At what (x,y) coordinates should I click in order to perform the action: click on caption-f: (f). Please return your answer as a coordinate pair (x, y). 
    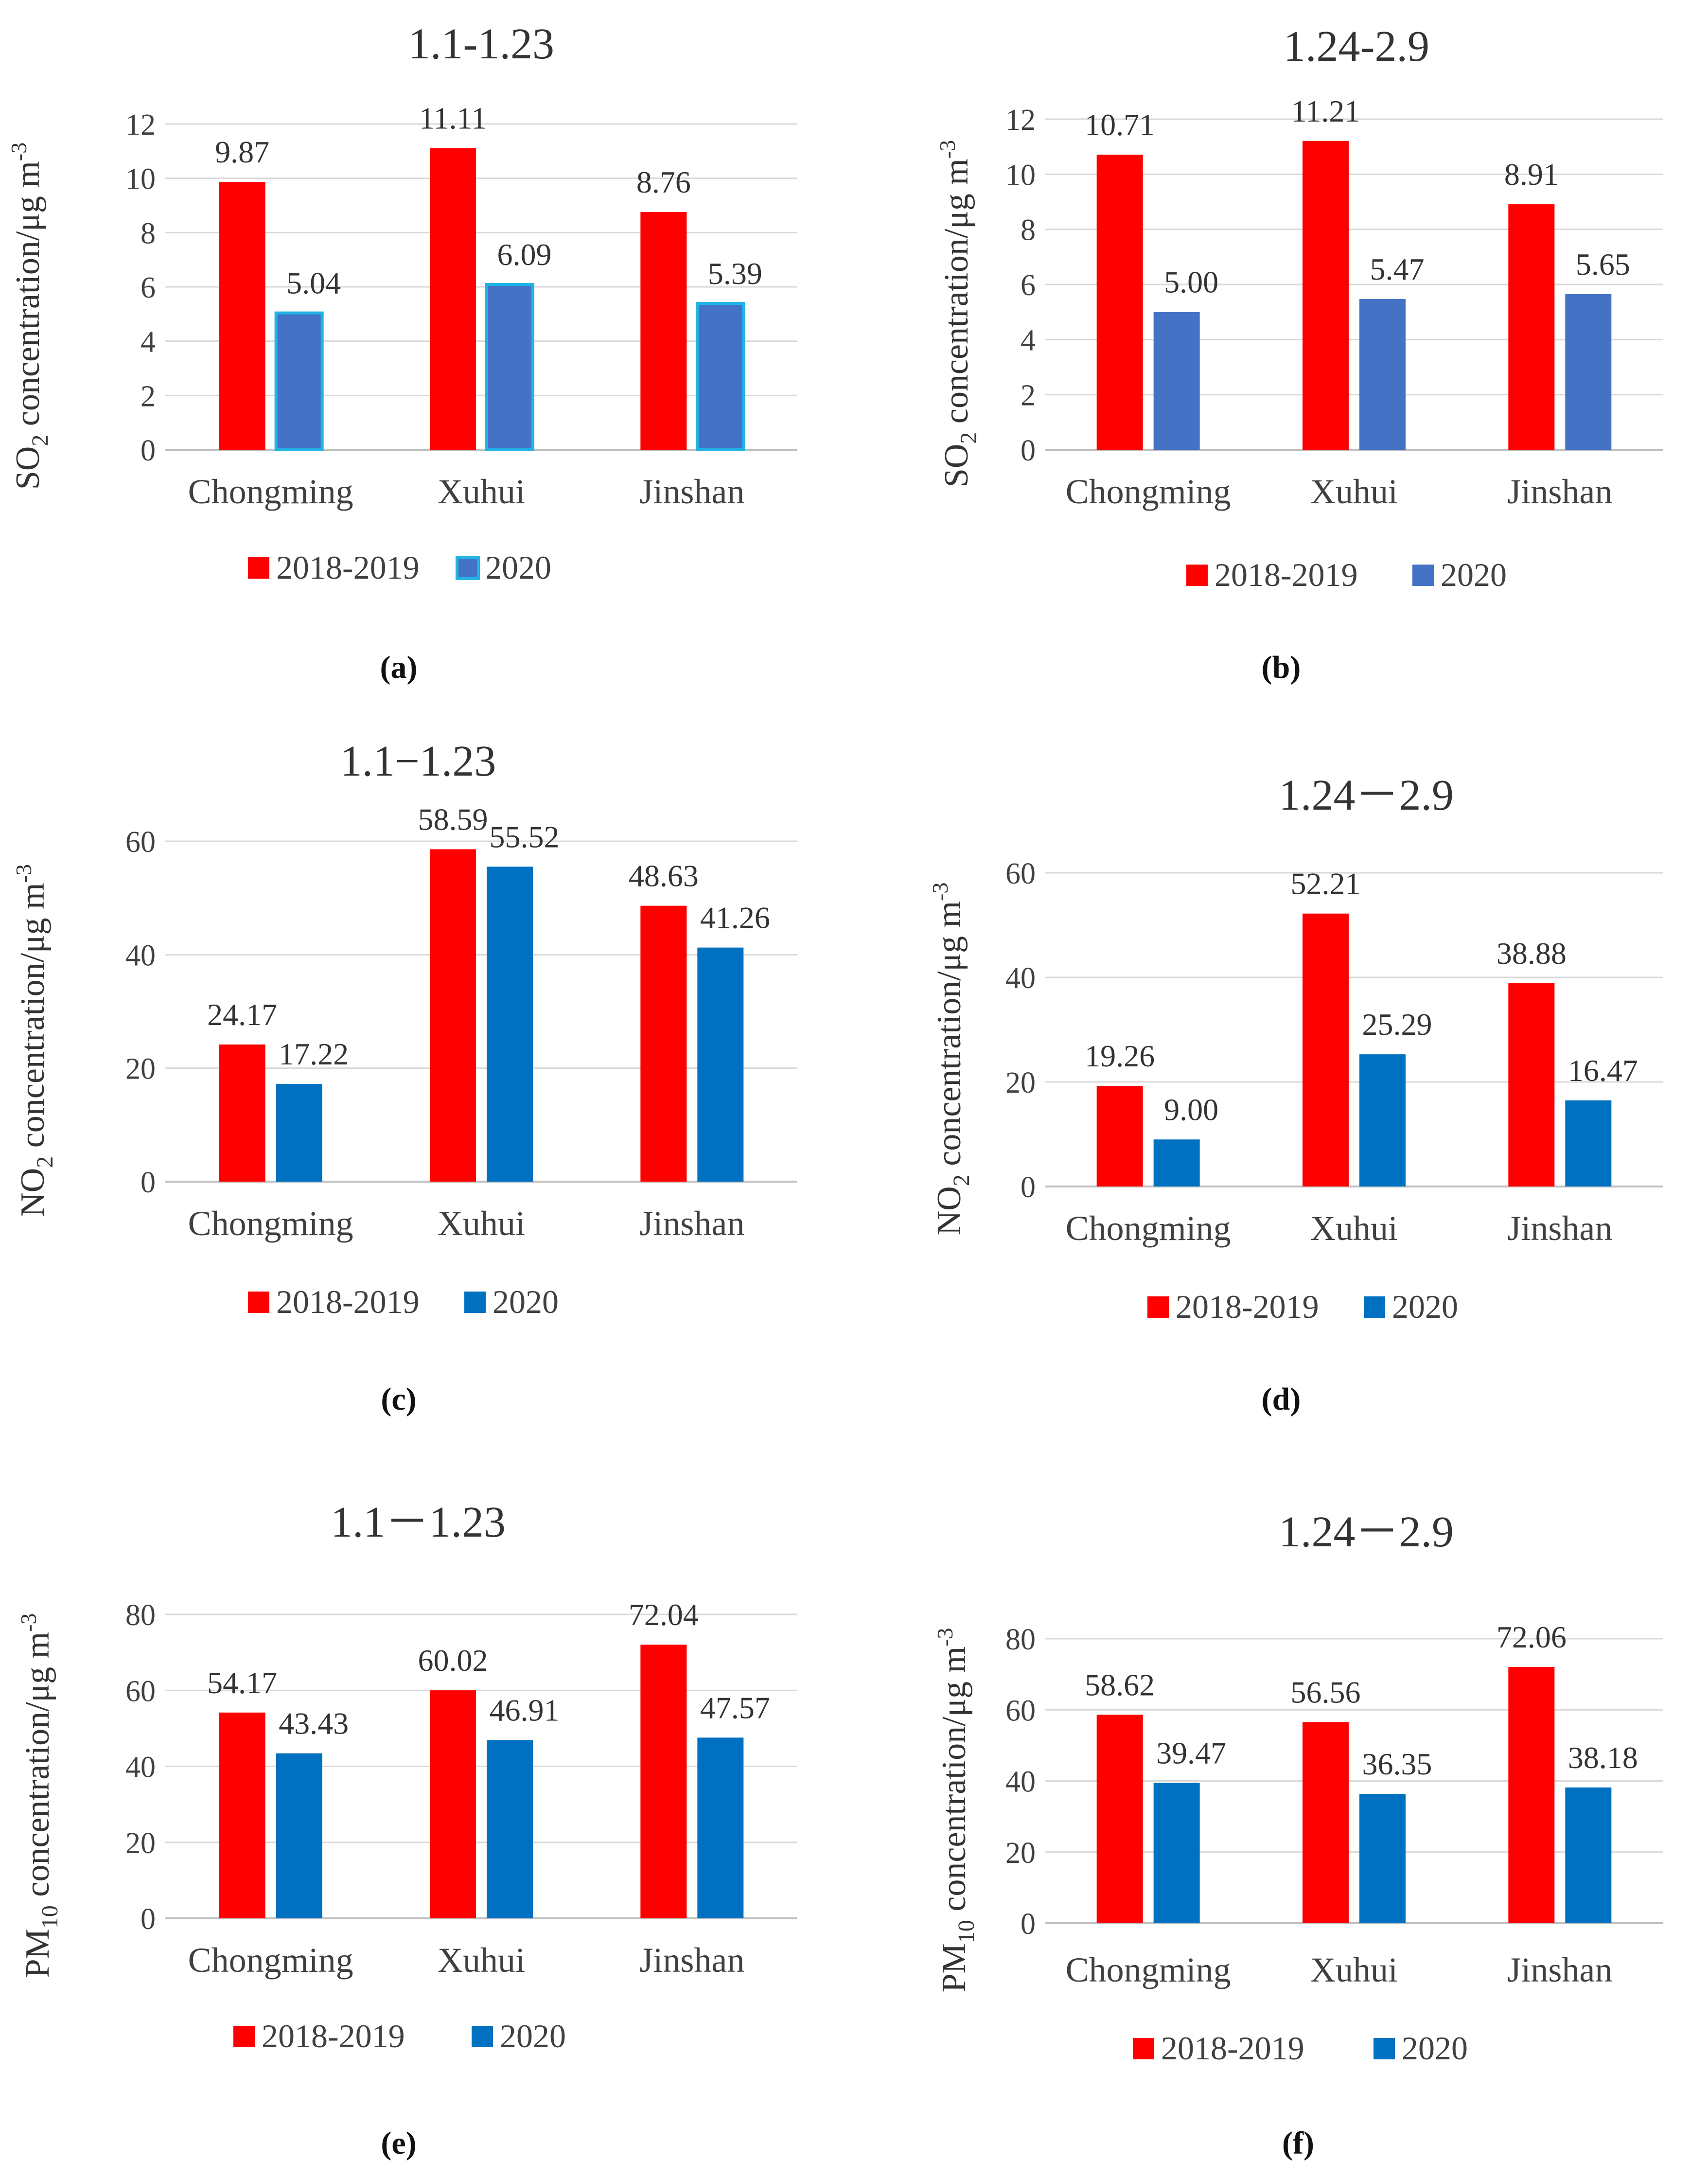
    Looking at the image, I should click on (1298, 2143).